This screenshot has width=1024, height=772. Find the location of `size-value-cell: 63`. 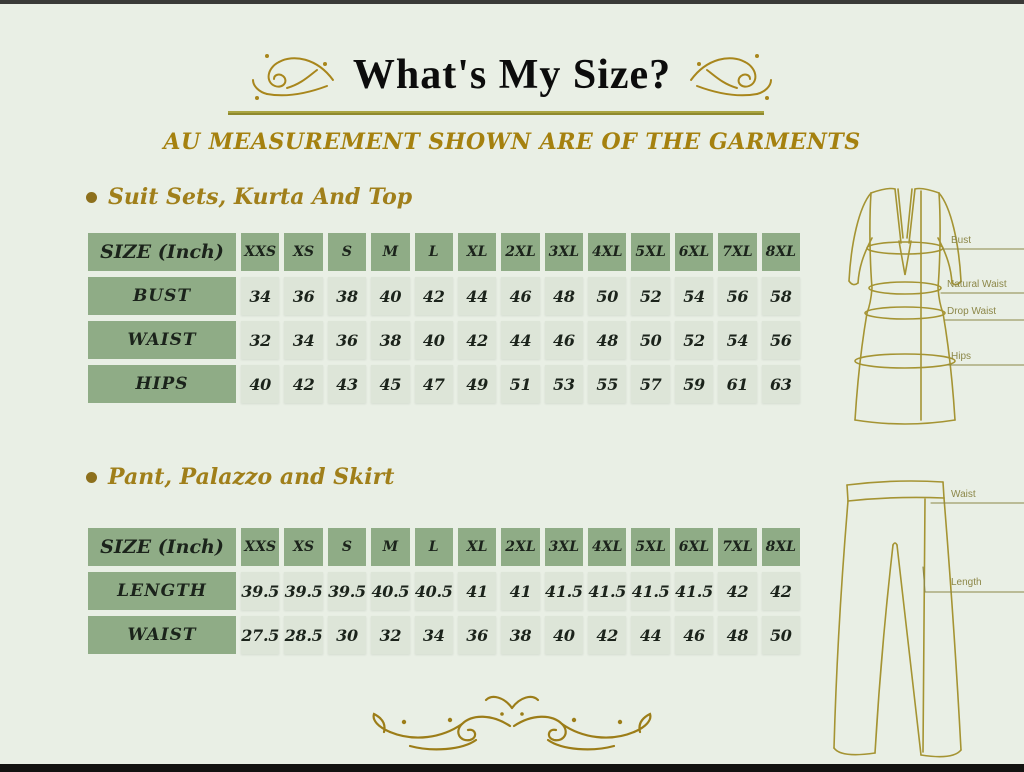

size-value-cell: 63 is located at coordinates (780, 384).